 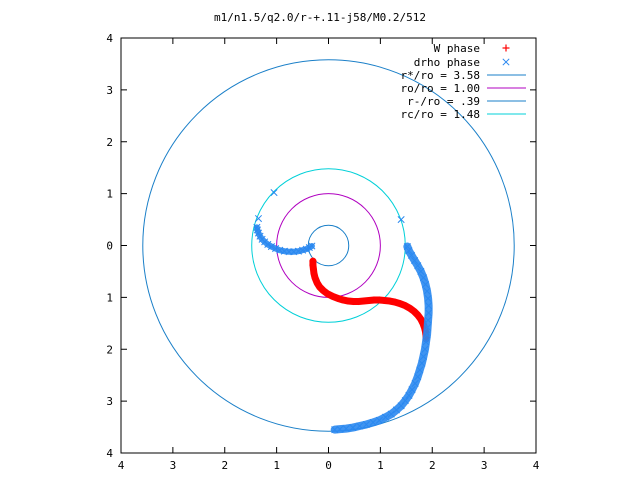 I want to click on legend-label-drho-phase: drho phase, so click(x=447, y=62).